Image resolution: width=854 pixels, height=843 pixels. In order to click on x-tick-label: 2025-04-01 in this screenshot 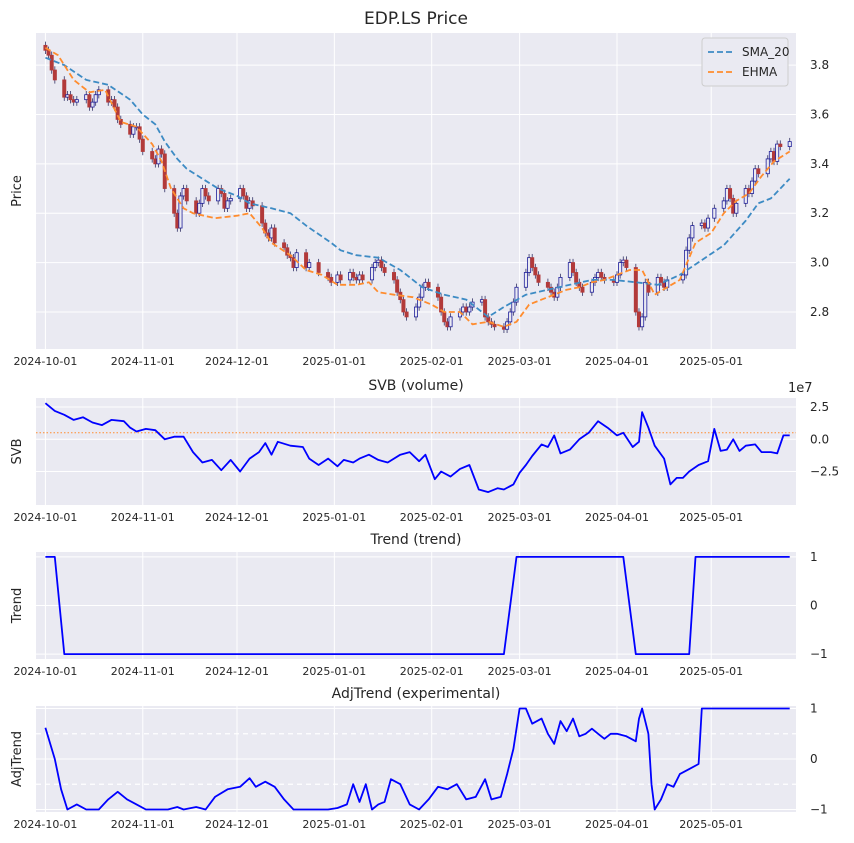, I will do `click(617, 824)`.